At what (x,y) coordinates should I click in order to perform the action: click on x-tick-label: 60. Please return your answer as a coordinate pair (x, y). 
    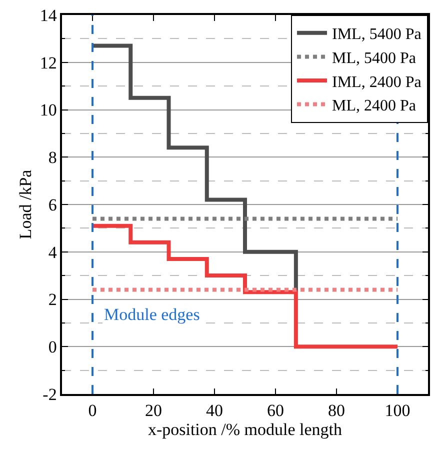
    Looking at the image, I should click on (275, 410).